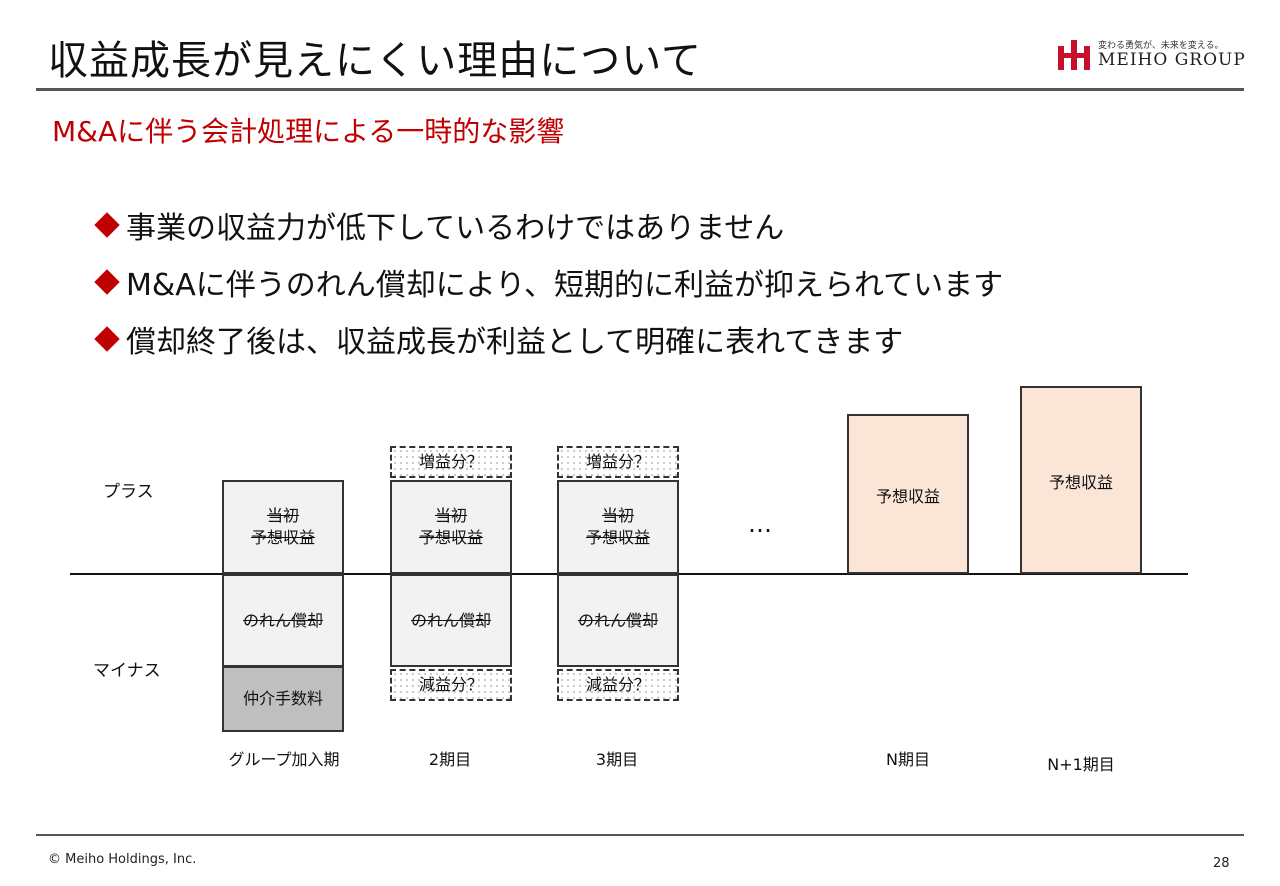 The height and width of the screenshot is (886, 1280). I want to click on bullet-item: 事業の収益力が低下しているわけではありません, so click(547, 224).